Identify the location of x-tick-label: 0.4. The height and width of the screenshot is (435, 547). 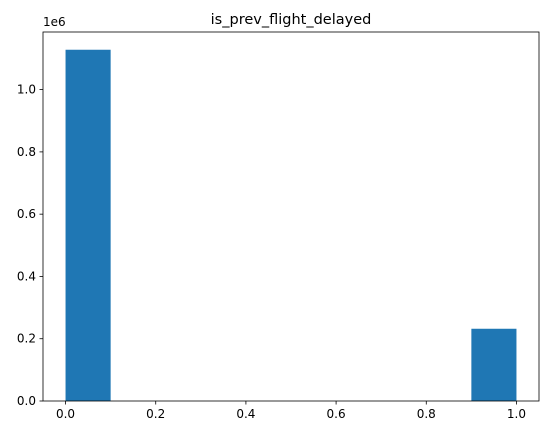
(245, 414).